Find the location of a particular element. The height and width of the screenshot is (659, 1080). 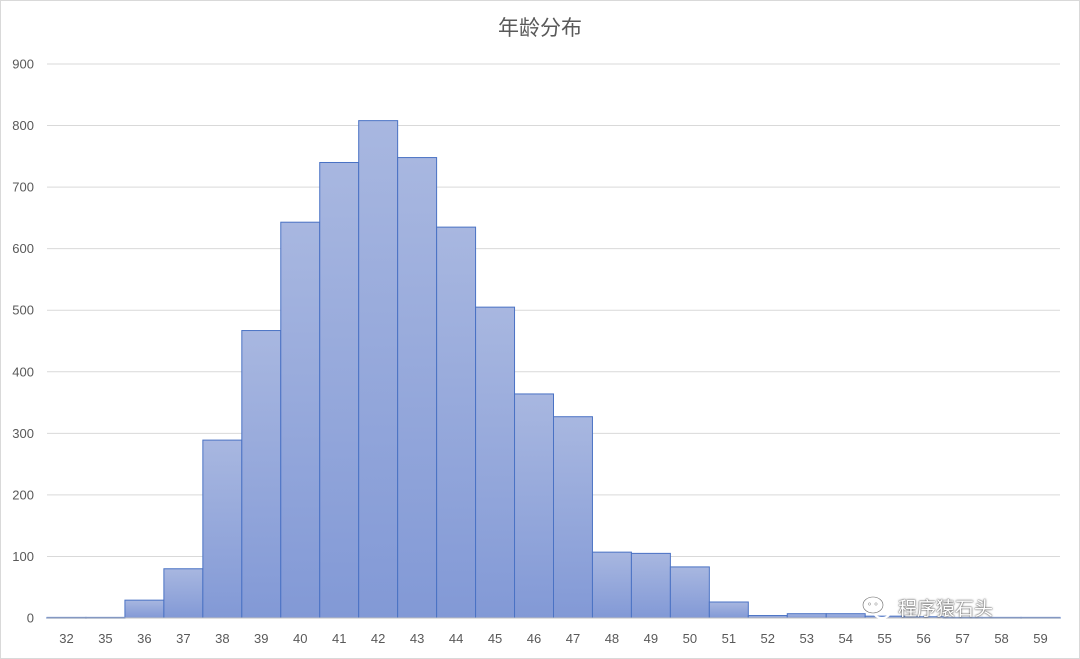

y-tick-label: 700 is located at coordinates (23, 187).